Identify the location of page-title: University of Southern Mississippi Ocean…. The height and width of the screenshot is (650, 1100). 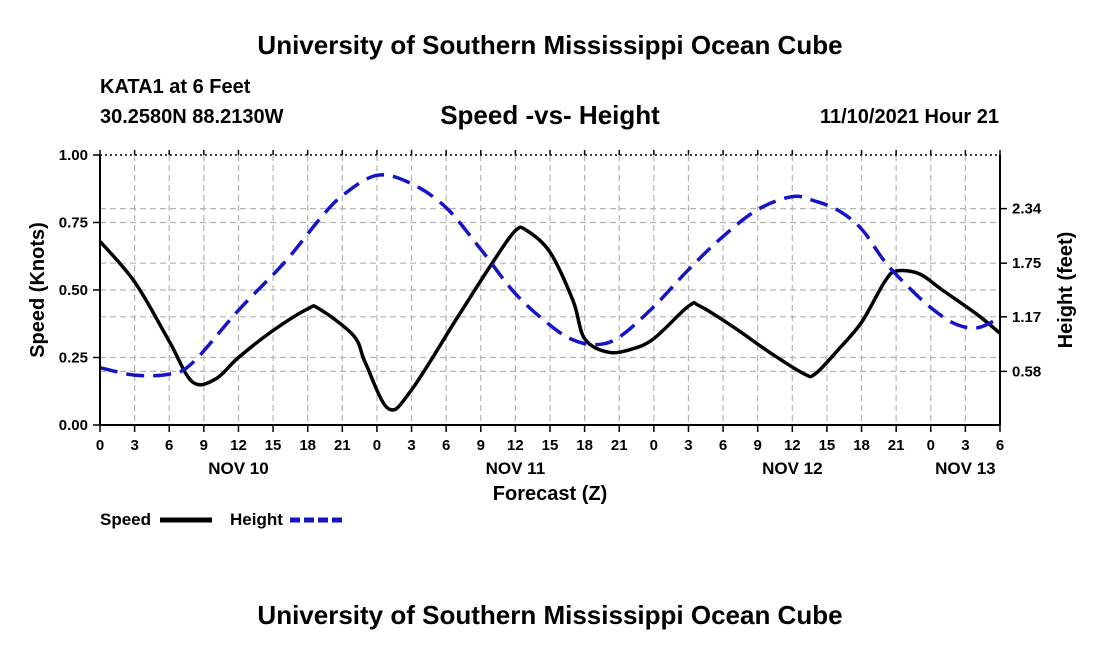
(550, 45).